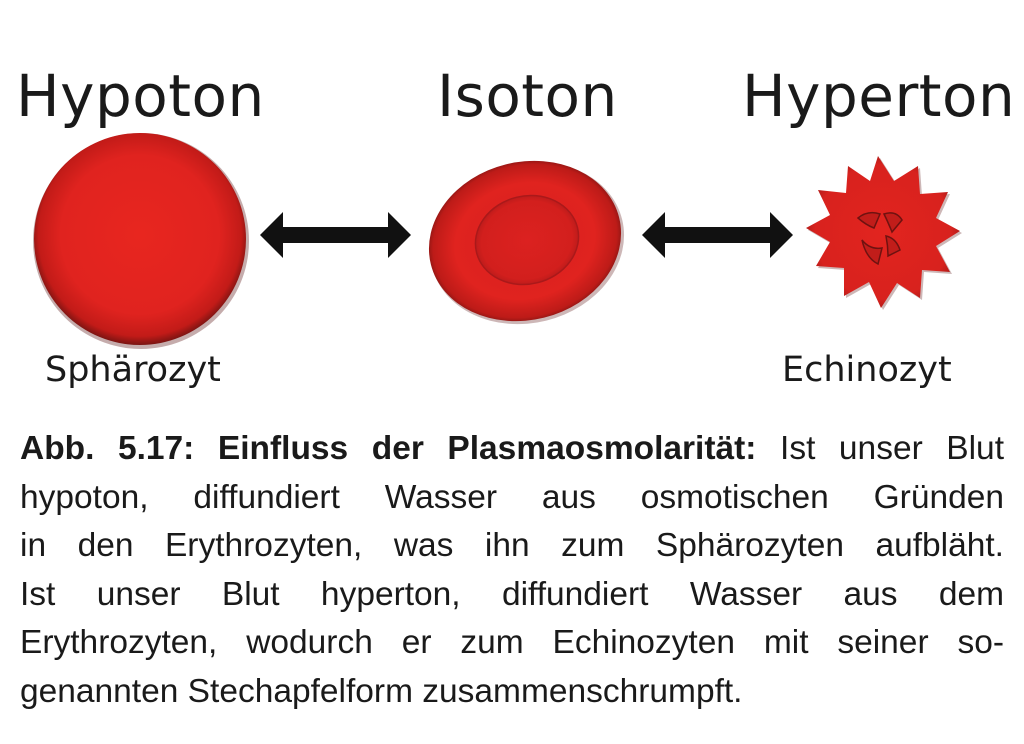  What do you see at coordinates (717, 235) in the screenshot?
I see `double-arrow-right-icon` at bounding box center [717, 235].